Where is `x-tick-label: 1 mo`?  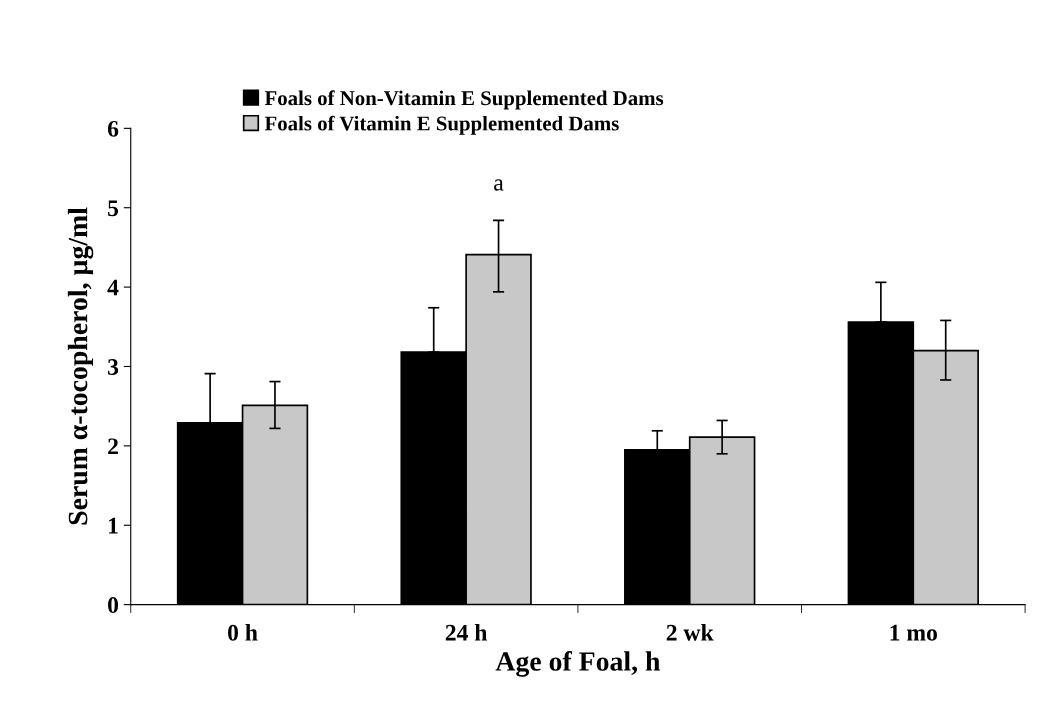 x-tick-label: 1 mo is located at coordinates (913, 632).